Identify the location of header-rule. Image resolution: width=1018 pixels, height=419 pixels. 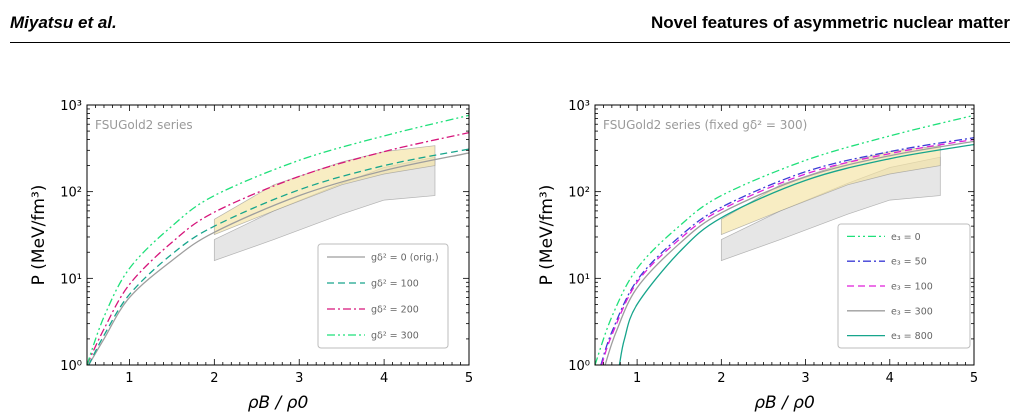
(510, 42).